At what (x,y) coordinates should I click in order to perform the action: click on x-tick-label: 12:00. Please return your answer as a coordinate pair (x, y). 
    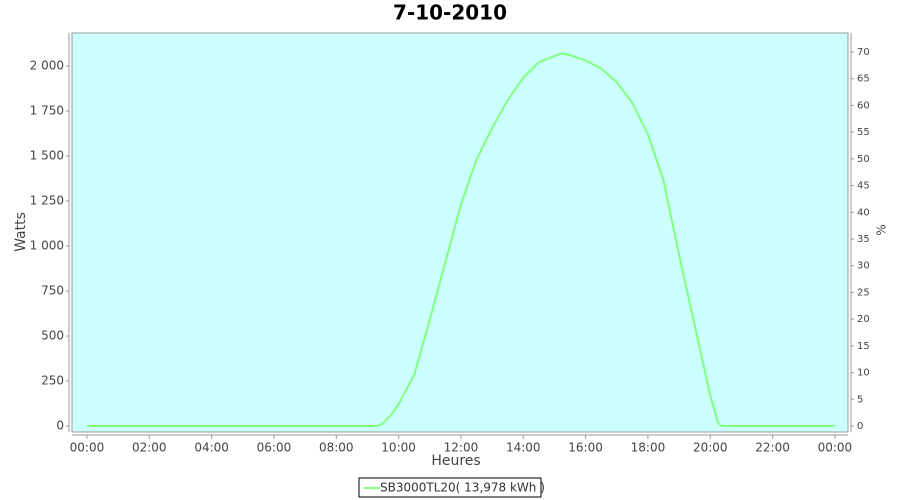
    Looking at the image, I should click on (461, 448).